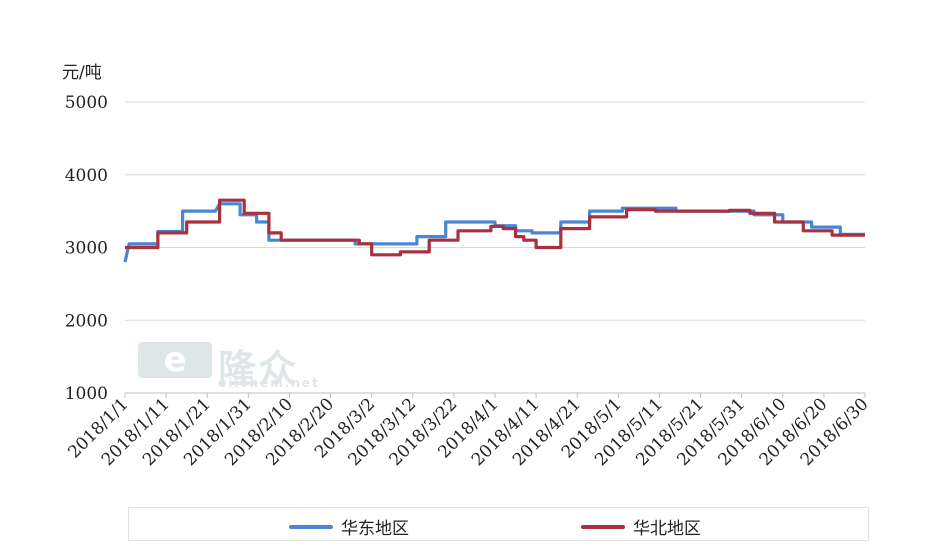 This screenshot has width=929, height=557. What do you see at coordinates (603, 526) in the screenshot?
I see `legend-swatch-north` at bounding box center [603, 526].